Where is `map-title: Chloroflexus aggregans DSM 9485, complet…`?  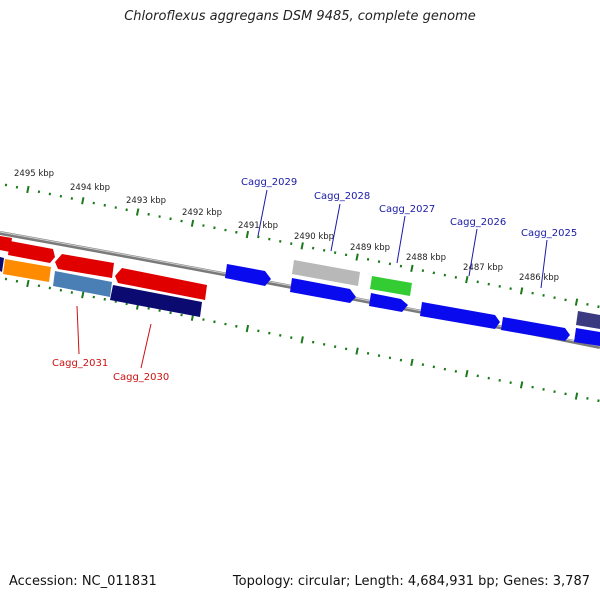 map-title: Chloroflexus aggregans DSM 9485, complet… is located at coordinates (300, 16).